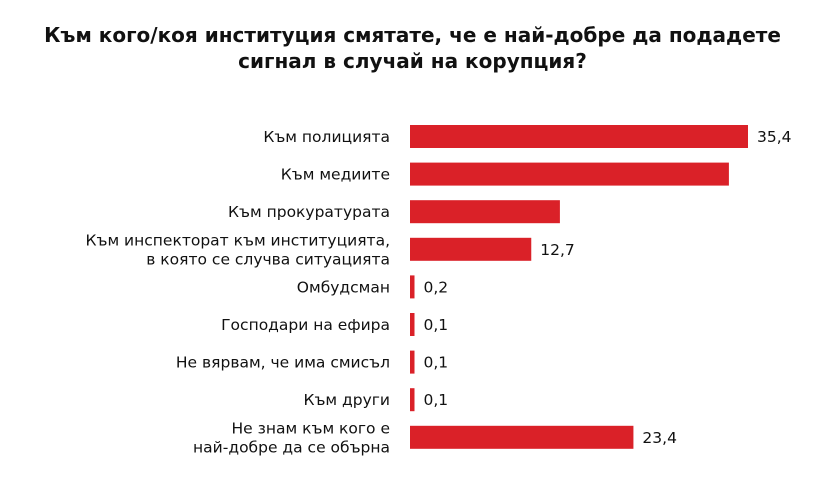 This screenshot has height=487, width=825. I want to click on value-label-3: 12,7, so click(557, 250).